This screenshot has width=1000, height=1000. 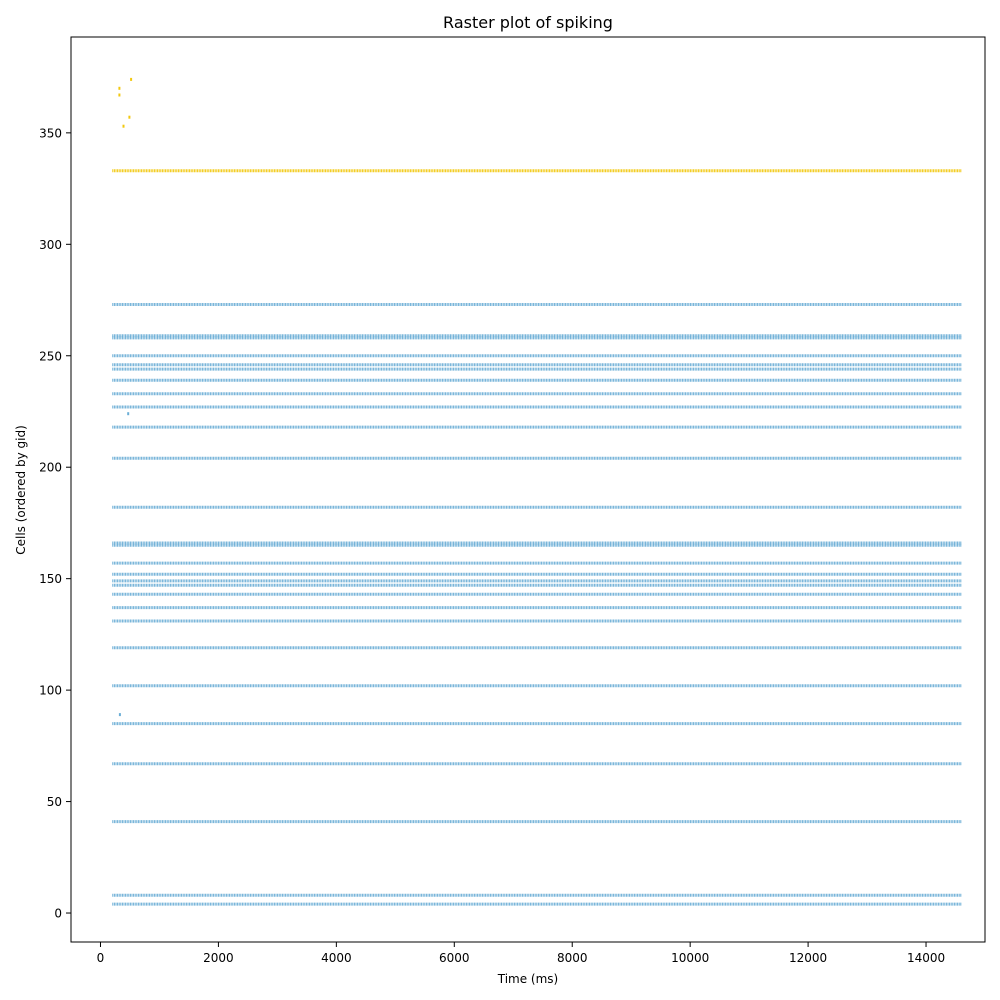 What do you see at coordinates (521, 953) in the screenshot?
I see `x-axis: 0 2000 4000 6000 8000 10000 12000 14000` at bounding box center [521, 953].